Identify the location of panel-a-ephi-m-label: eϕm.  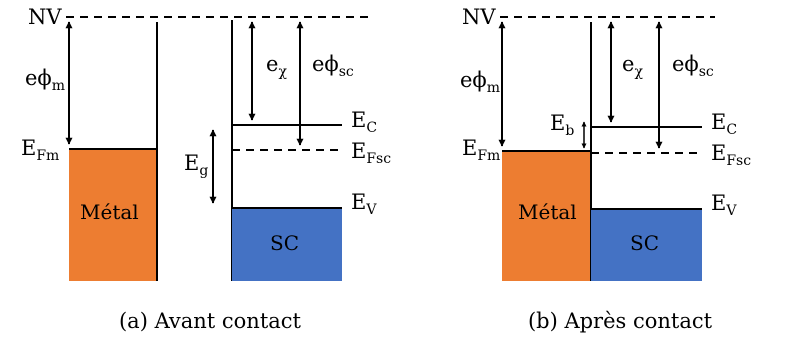
(45, 80).